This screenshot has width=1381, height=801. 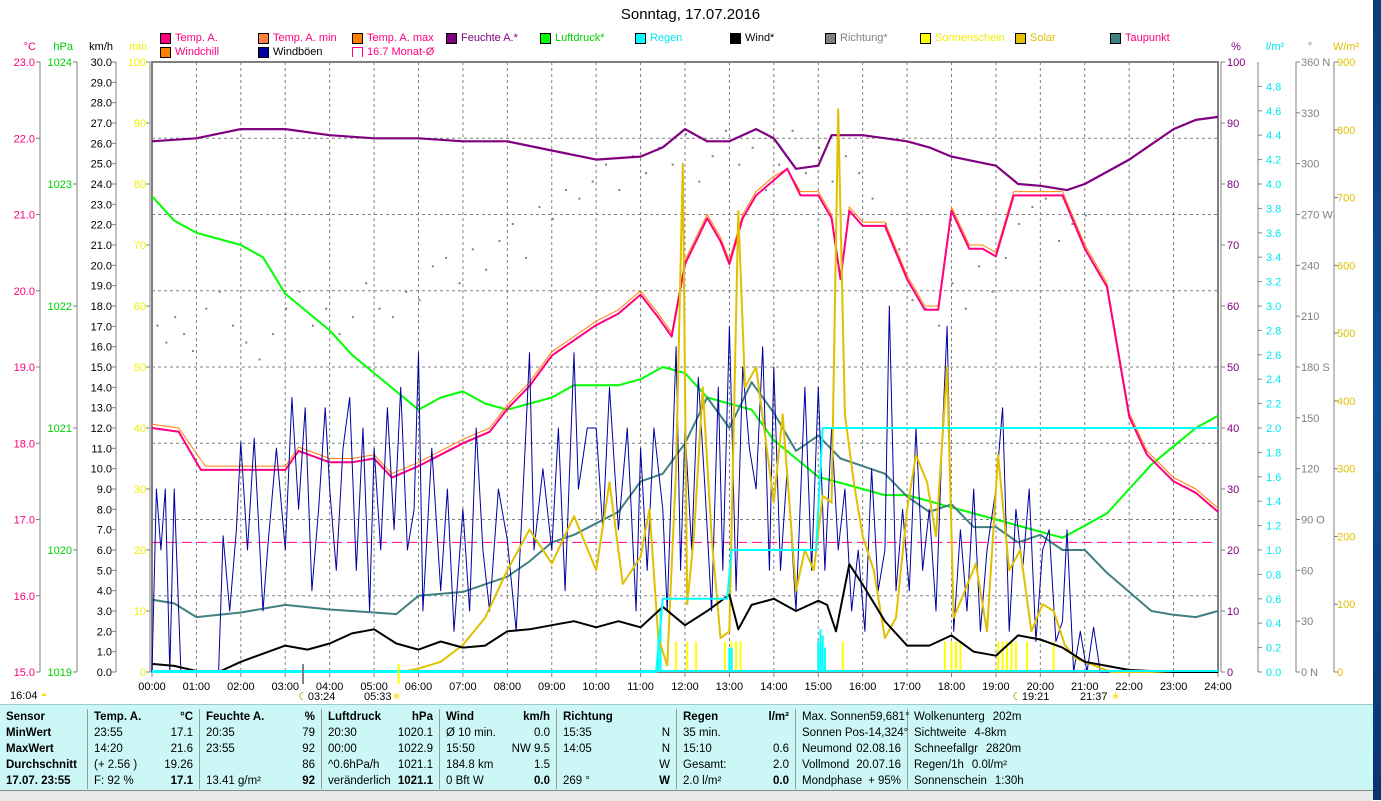 I want to click on y-tick-label-direction: 90 O, so click(x=1313, y=521).